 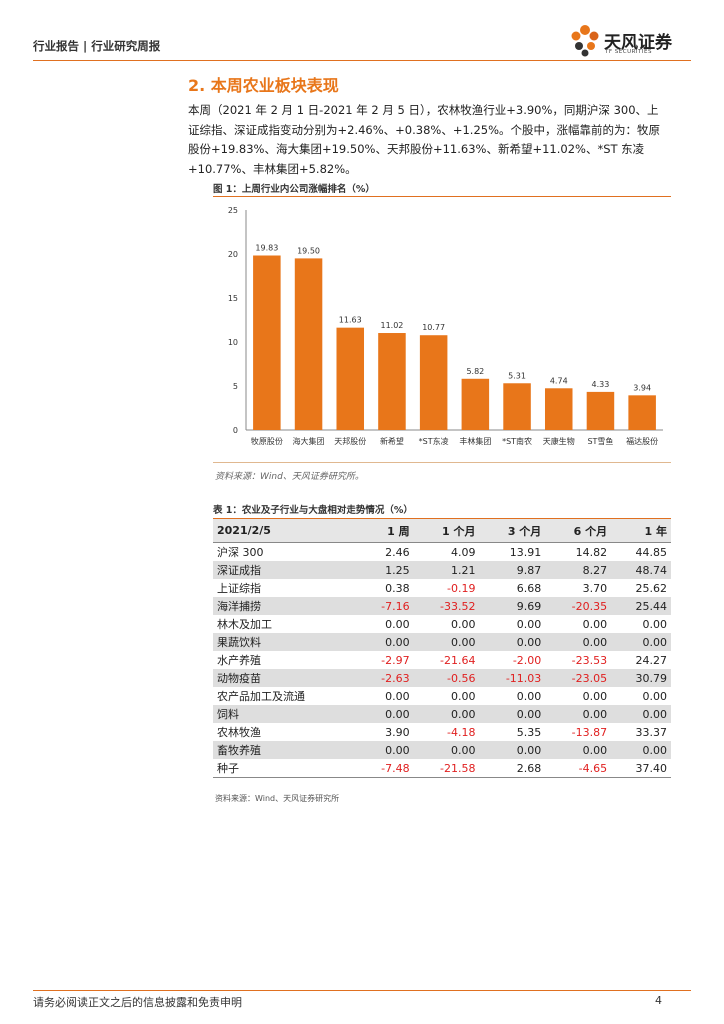 I want to click on bar-value-label: 3.94, so click(x=642, y=387).